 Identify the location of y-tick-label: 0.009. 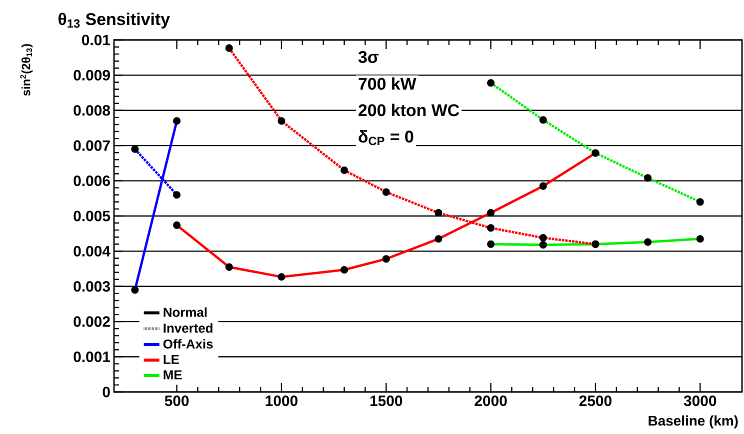
(92, 75).